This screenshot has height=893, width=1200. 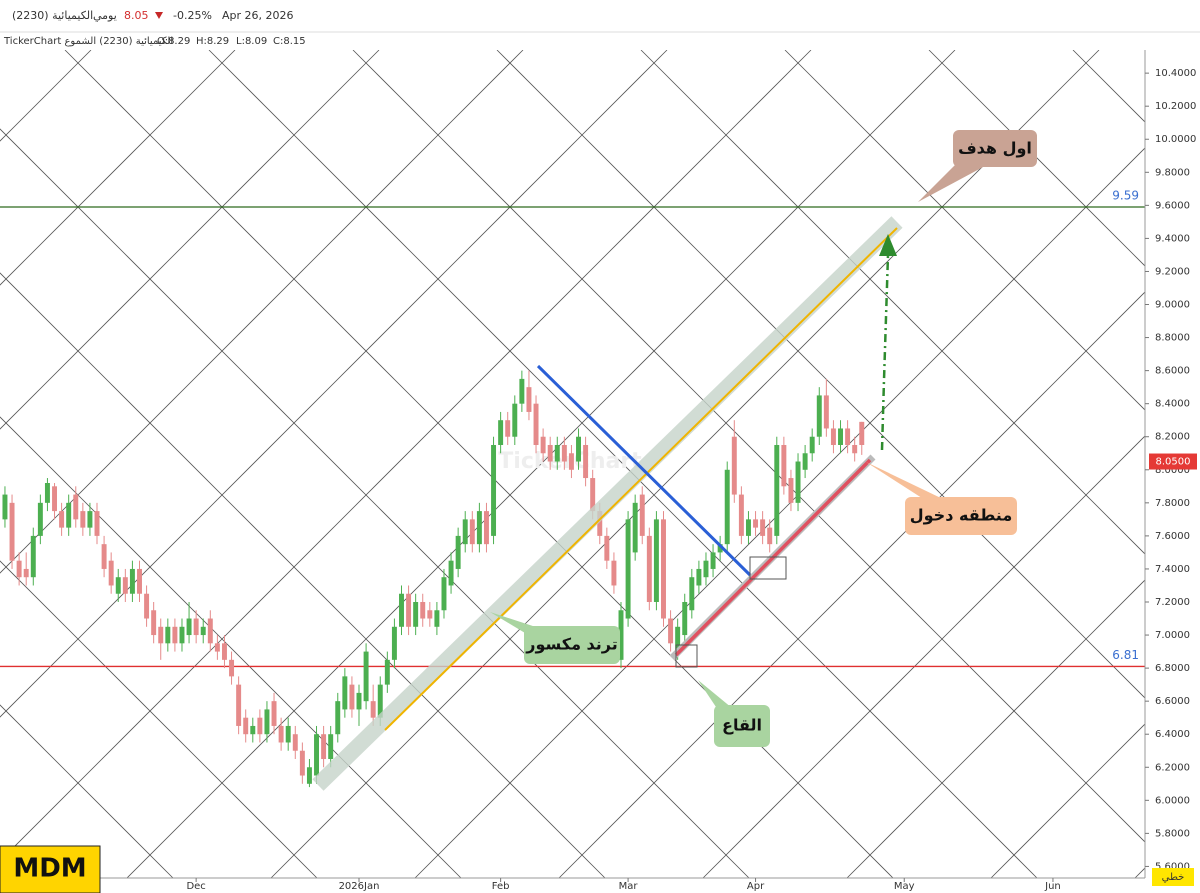 What do you see at coordinates (1175, 139) in the screenshot?
I see `y-tick-label: 10.0000` at bounding box center [1175, 139].